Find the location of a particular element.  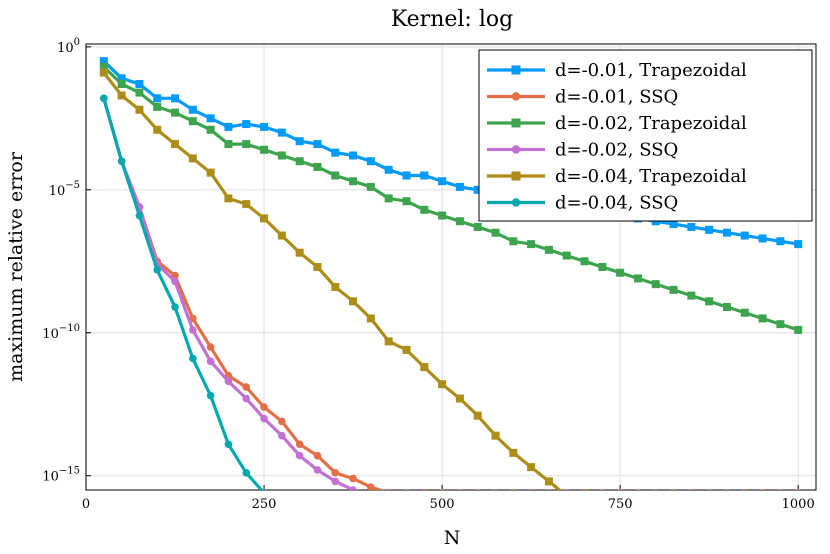

legend-label: d=-0.04, Trapezoidal is located at coordinates (651, 176).